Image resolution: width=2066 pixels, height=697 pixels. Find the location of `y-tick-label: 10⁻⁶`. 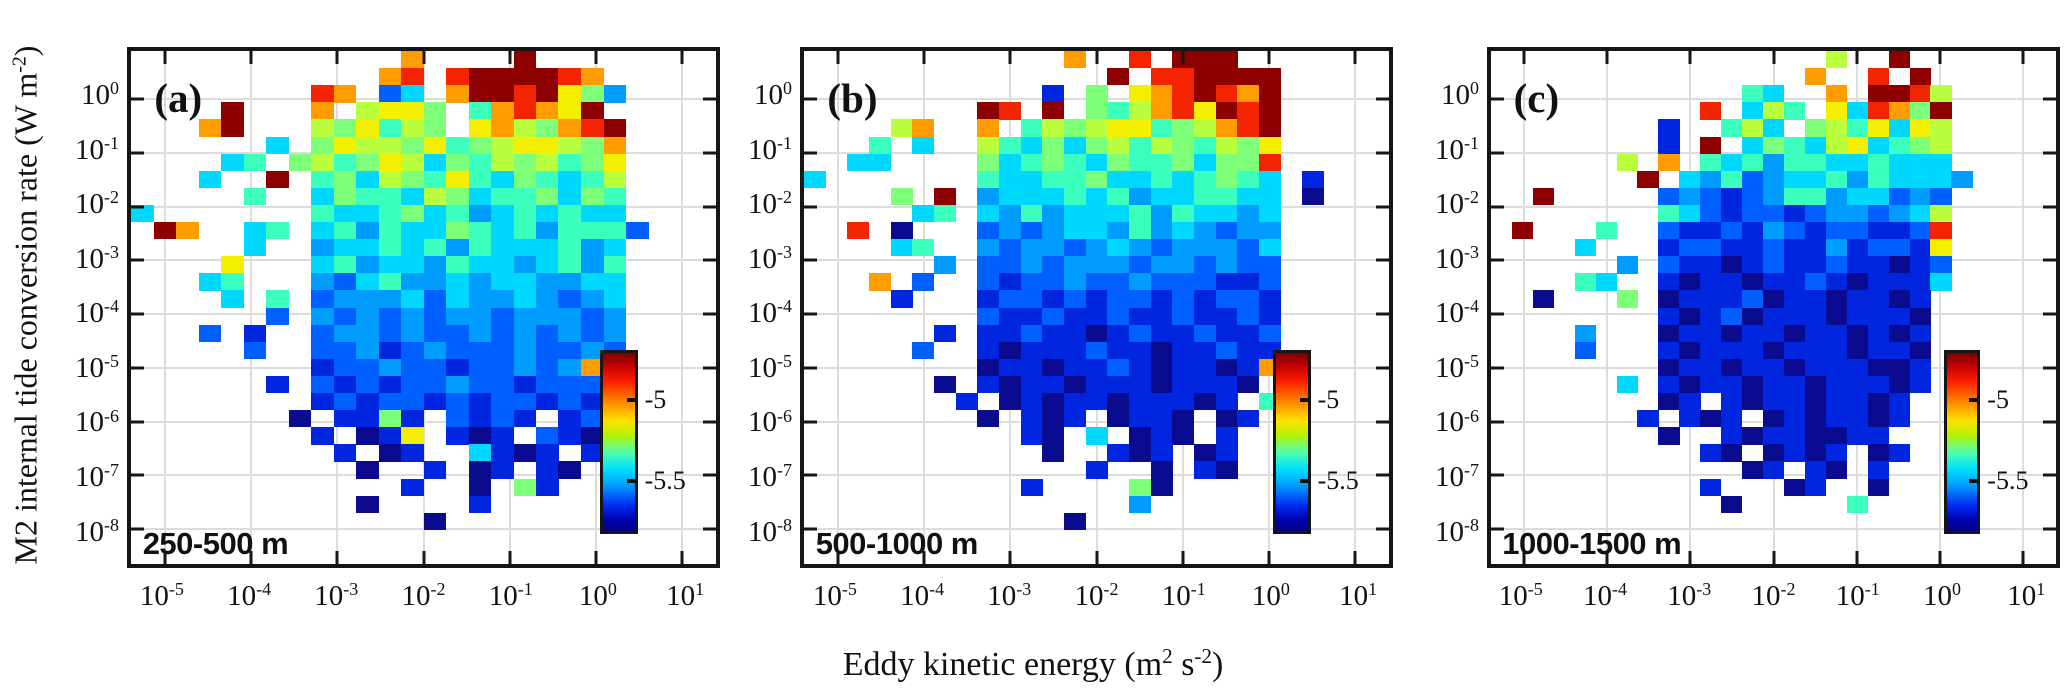

y-tick-label: 10⁻⁶ is located at coordinates (770, 422).